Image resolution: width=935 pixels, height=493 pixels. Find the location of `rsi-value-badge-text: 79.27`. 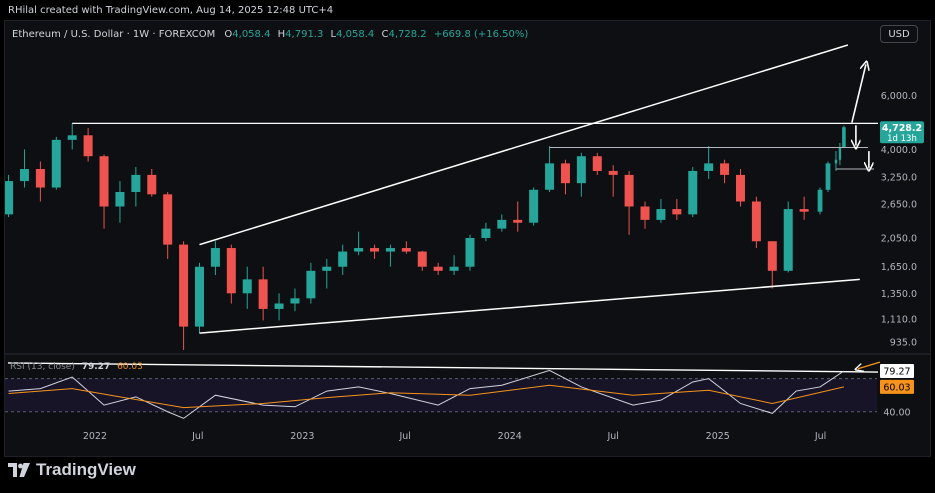

rsi-value-badge-text: 79.27 is located at coordinates (896, 372).